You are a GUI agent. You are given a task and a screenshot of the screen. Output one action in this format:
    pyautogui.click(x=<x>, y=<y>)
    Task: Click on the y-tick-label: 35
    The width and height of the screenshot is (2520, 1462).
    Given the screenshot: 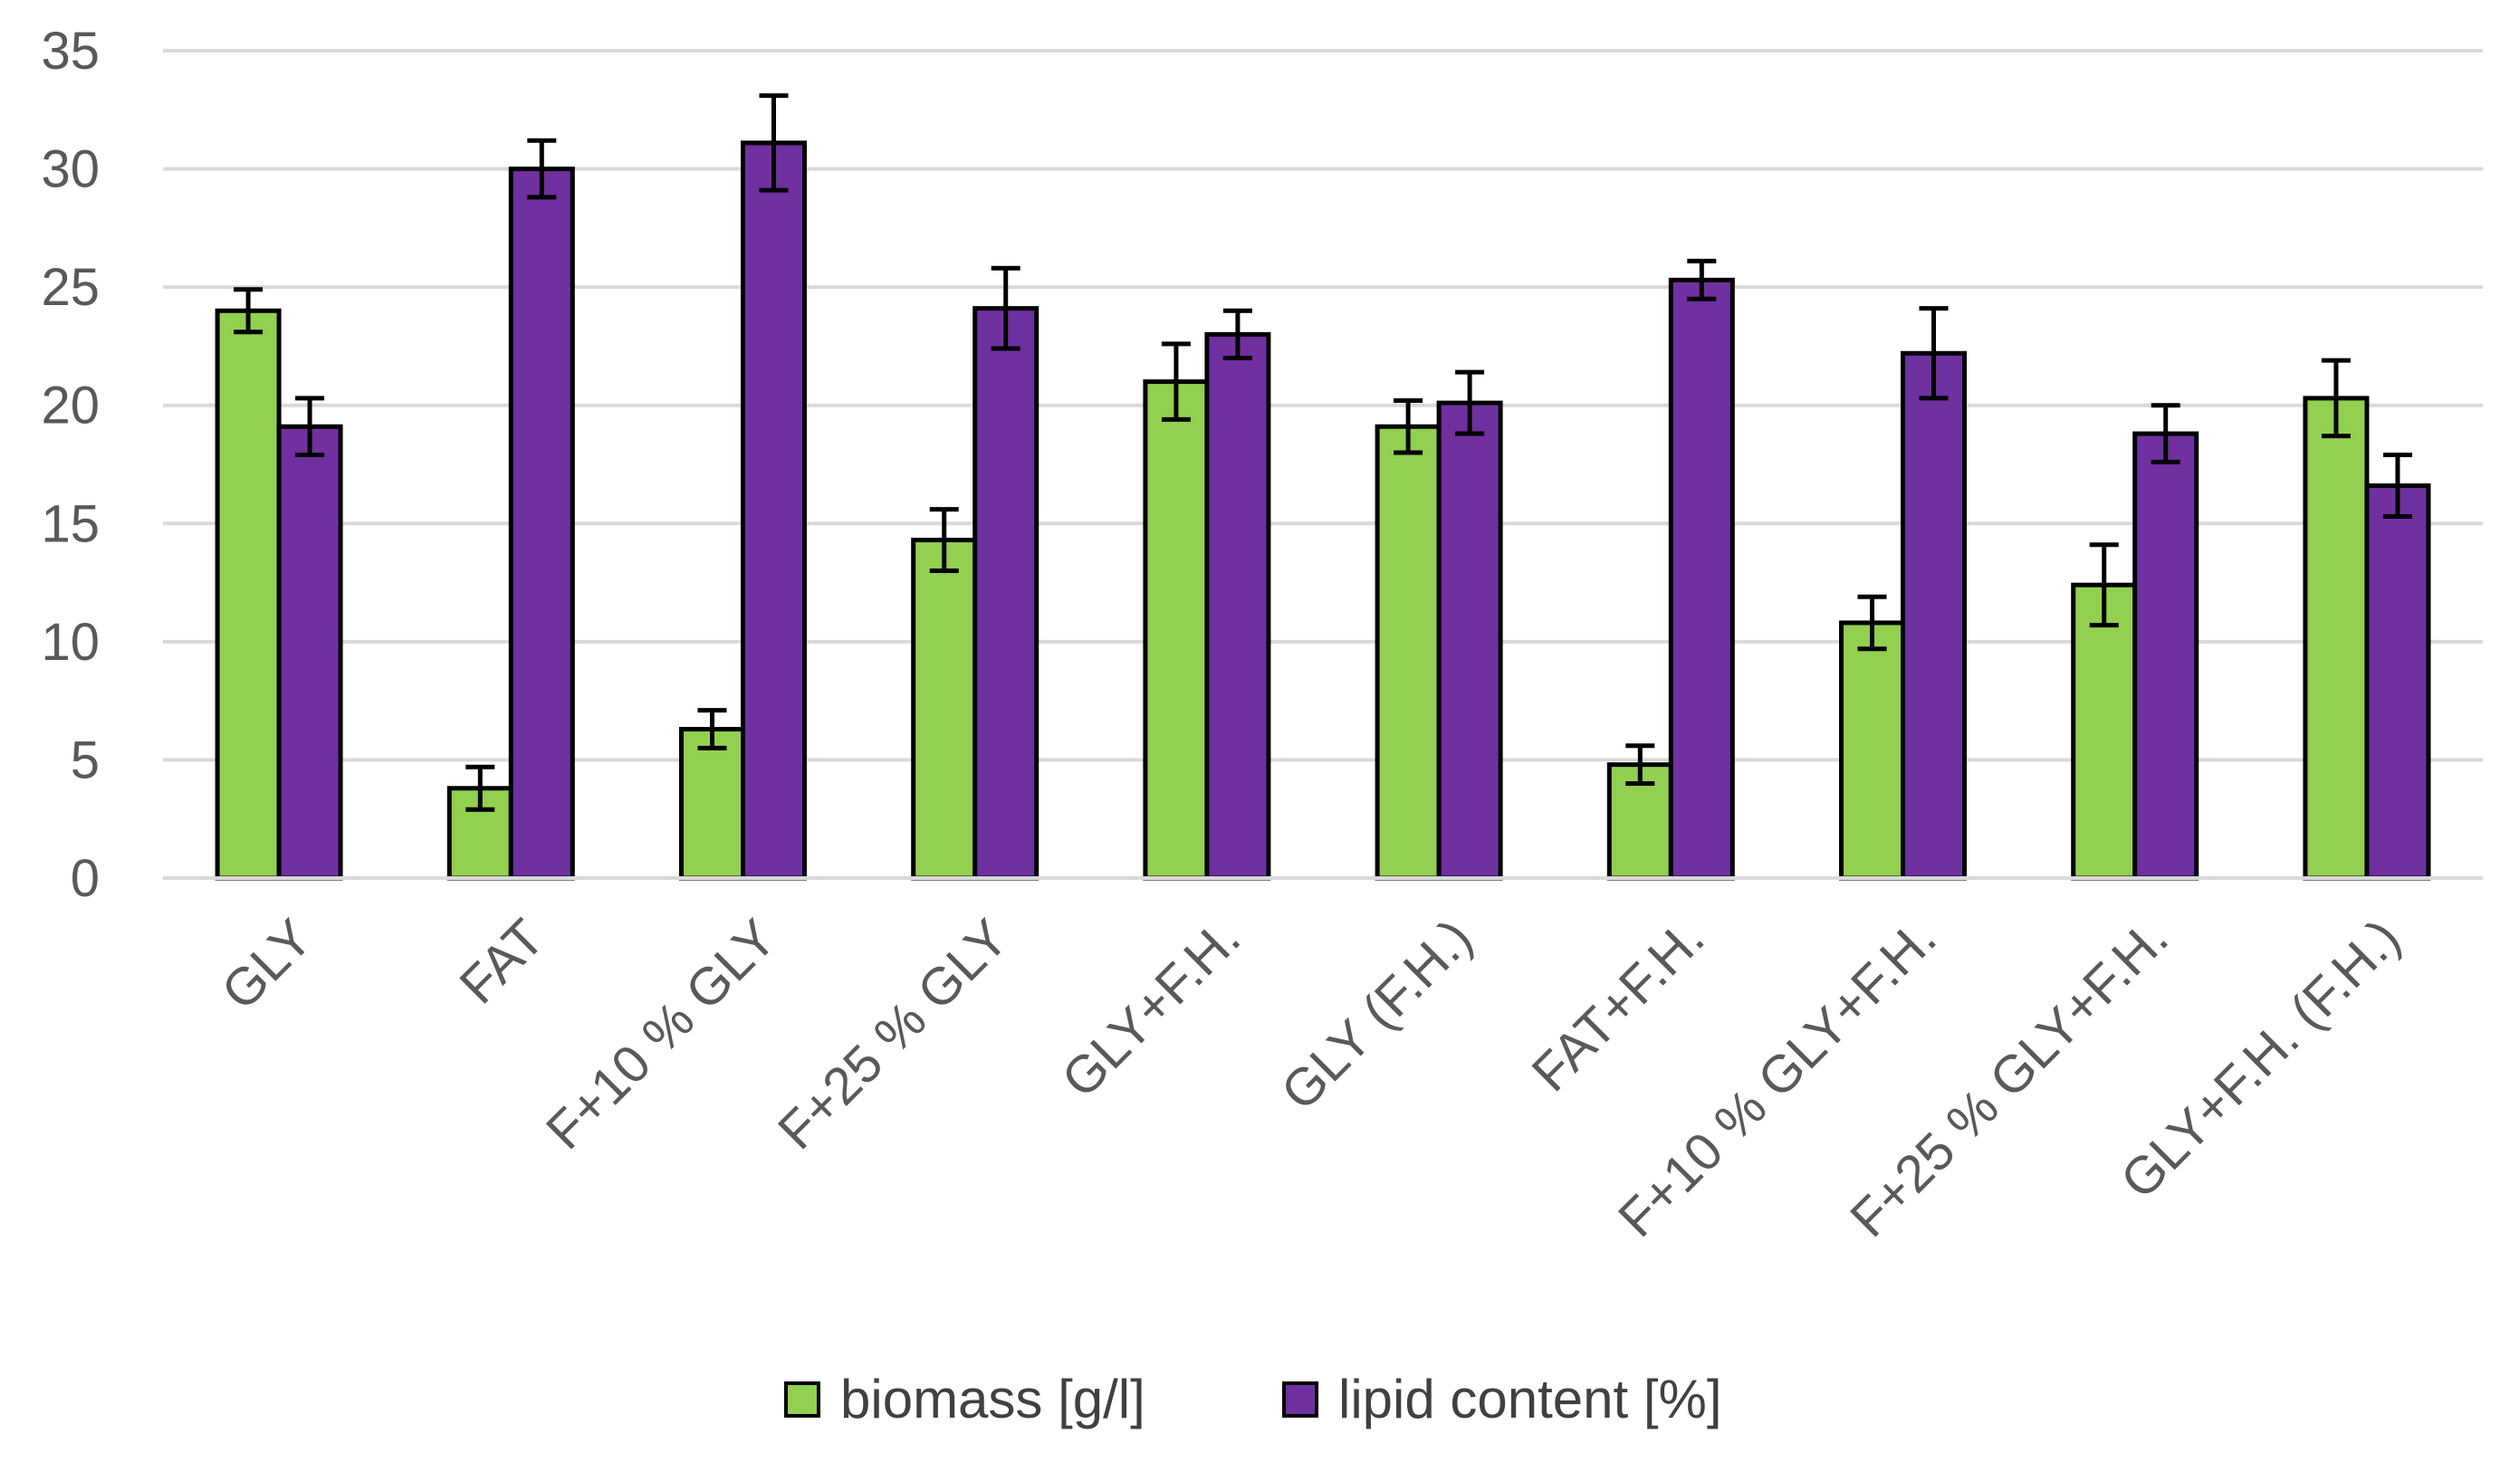 What is the action you would take?
    pyautogui.click(x=71, y=51)
    